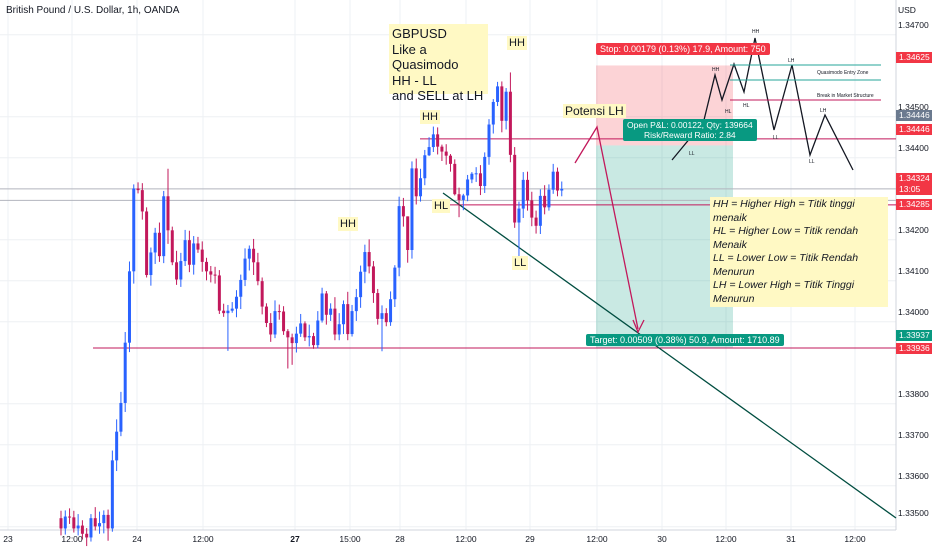  What do you see at coordinates (400, 539) in the screenshot?
I see `x-tick-7: 28` at bounding box center [400, 539].